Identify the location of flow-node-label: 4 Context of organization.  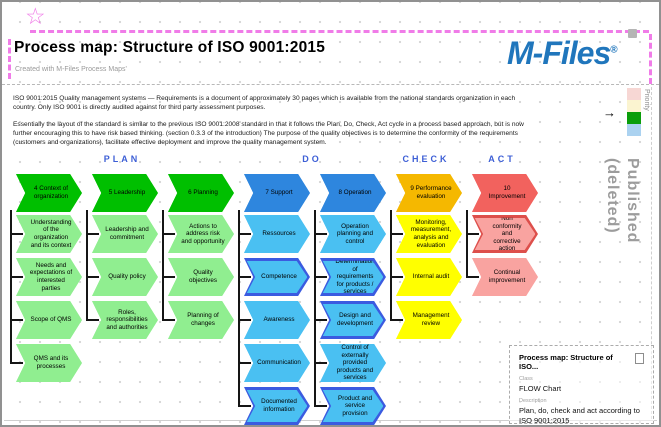
(51, 192).